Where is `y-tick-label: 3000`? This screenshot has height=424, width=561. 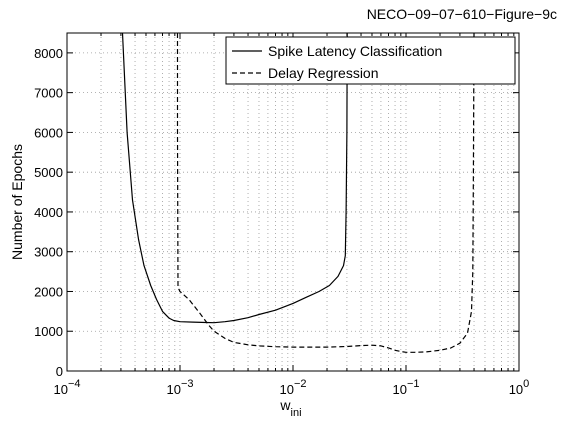 y-tick-label: 3000 is located at coordinates (48, 252).